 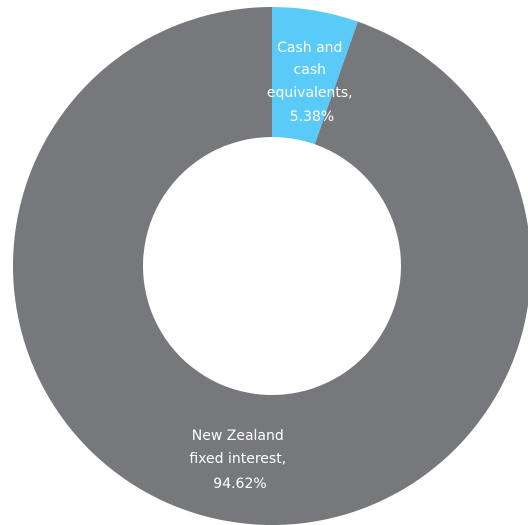 What do you see at coordinates (238, 436) in the screenshot?
I see `label-line: New Zealand` at bounding box center [238, 436].